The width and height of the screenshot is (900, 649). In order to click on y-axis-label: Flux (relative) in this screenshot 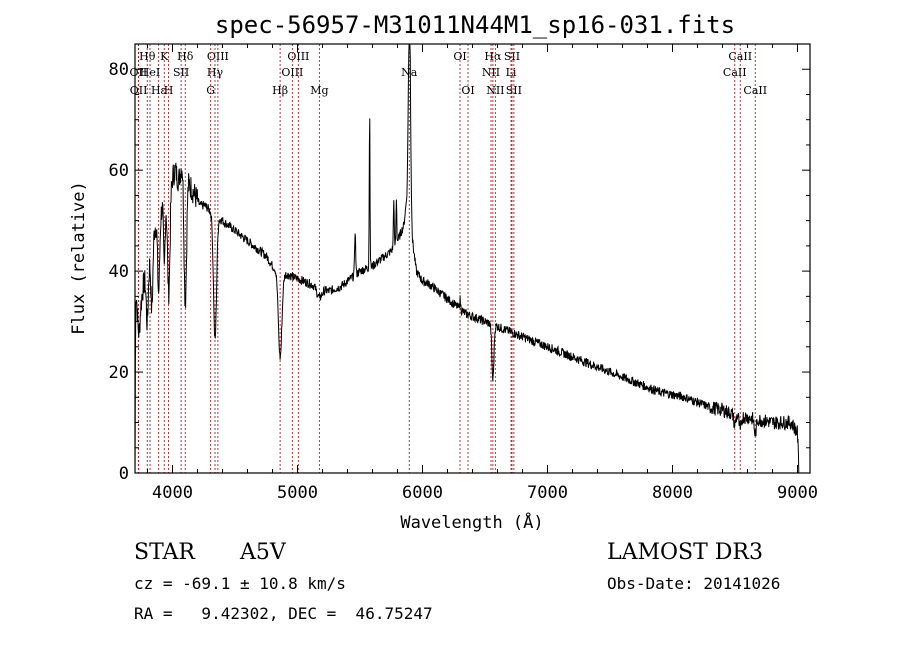, I will do `click(79, 258)`.